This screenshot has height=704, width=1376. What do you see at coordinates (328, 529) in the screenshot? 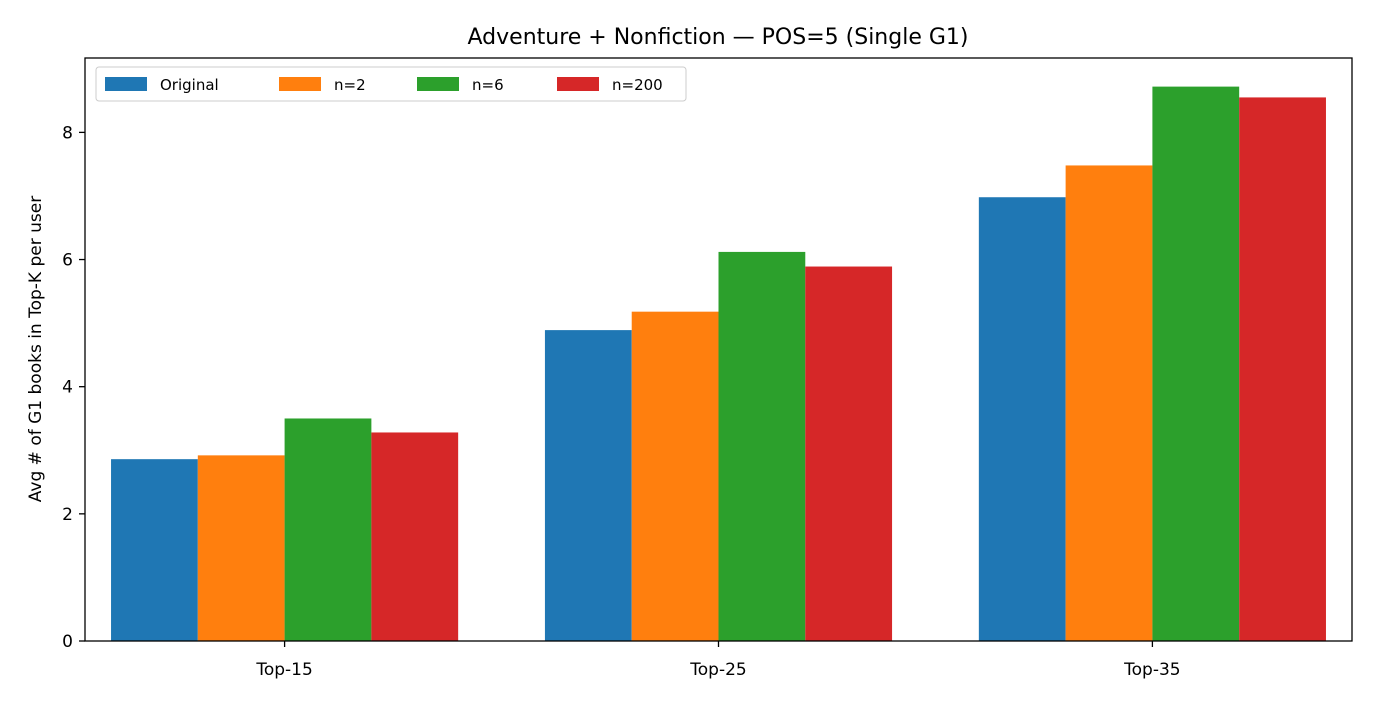
I see `bar-n=6-Top-15` at bounding box center [328, 529].